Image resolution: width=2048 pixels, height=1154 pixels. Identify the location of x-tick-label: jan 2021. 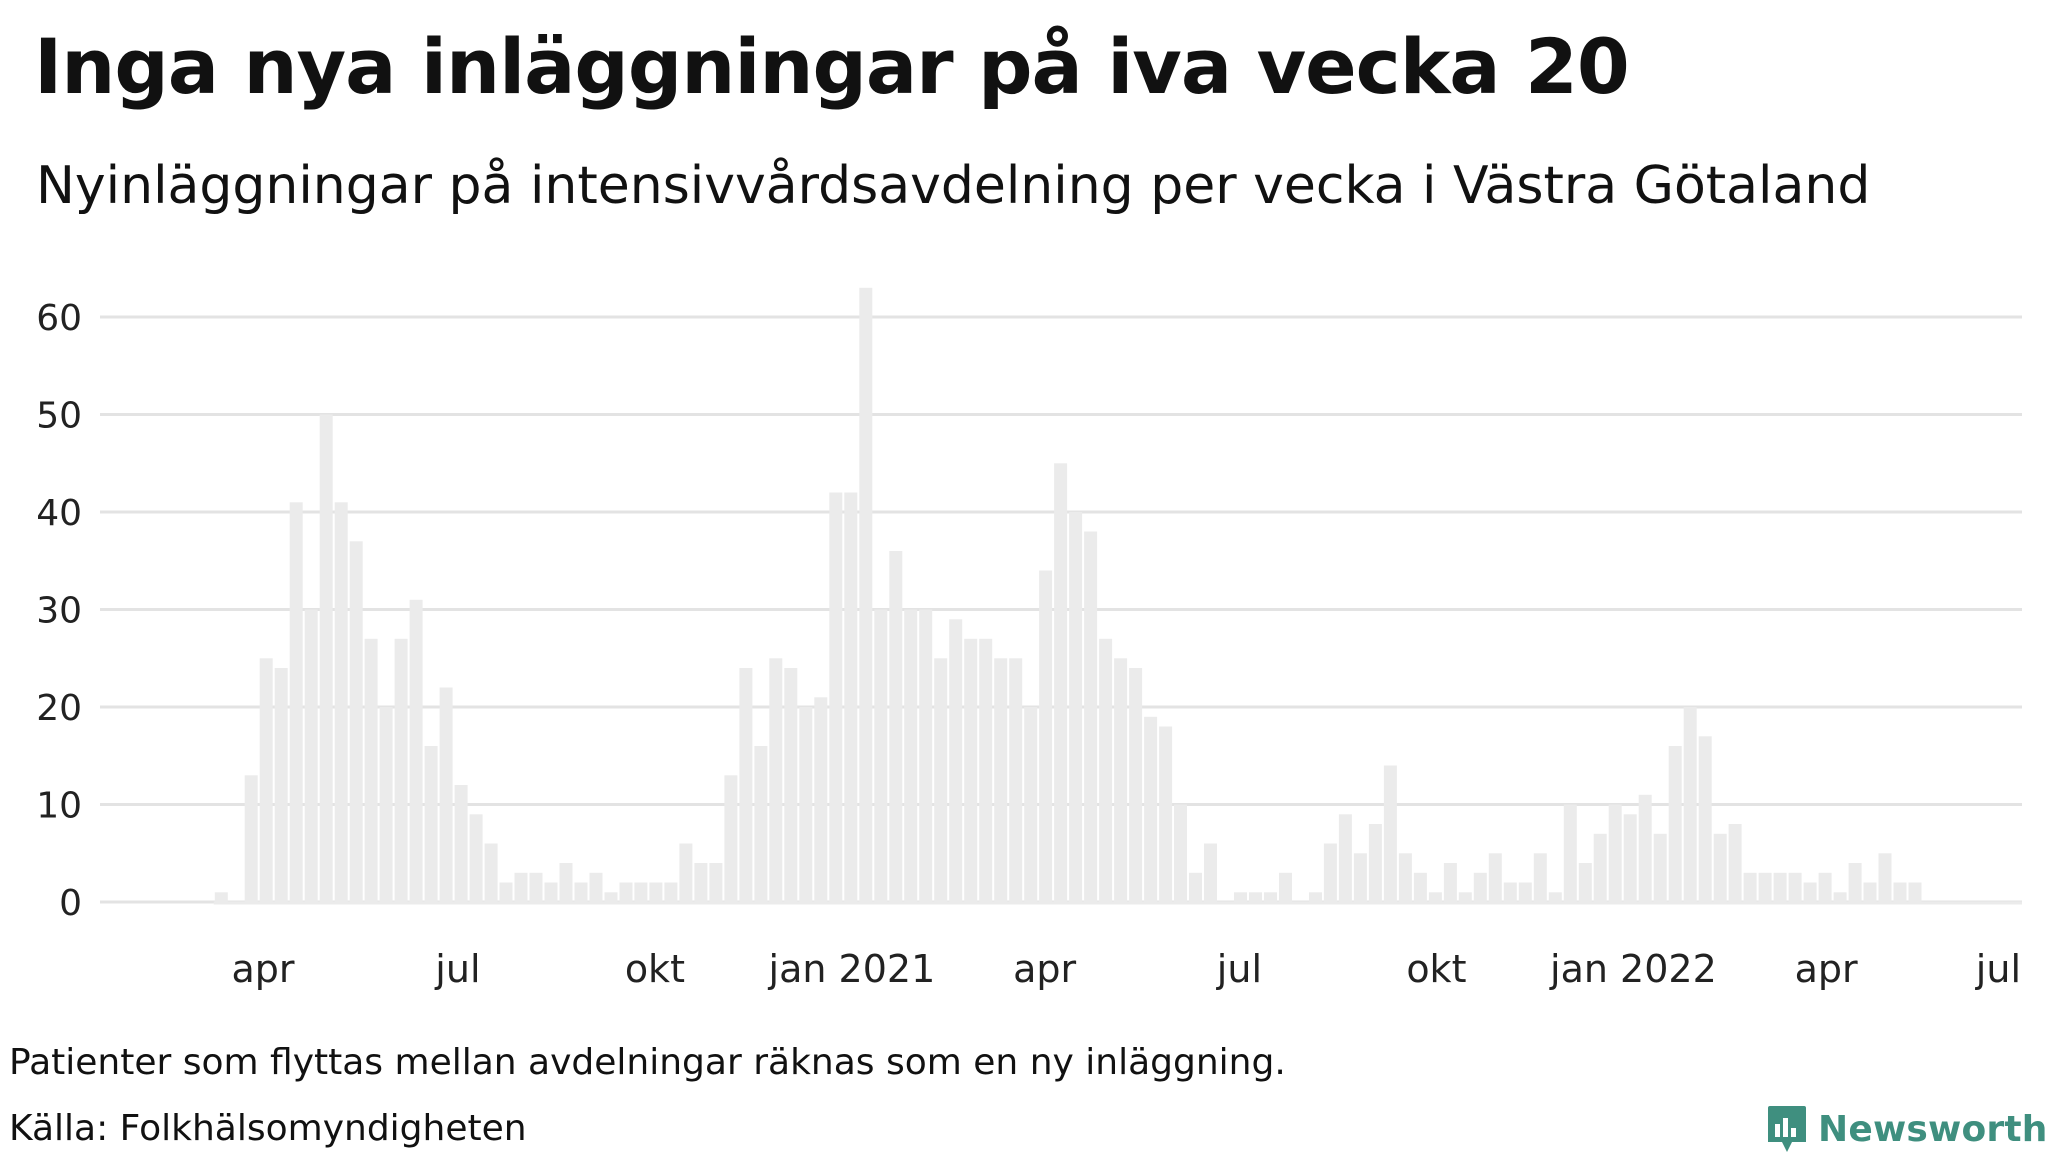
(852, 969).